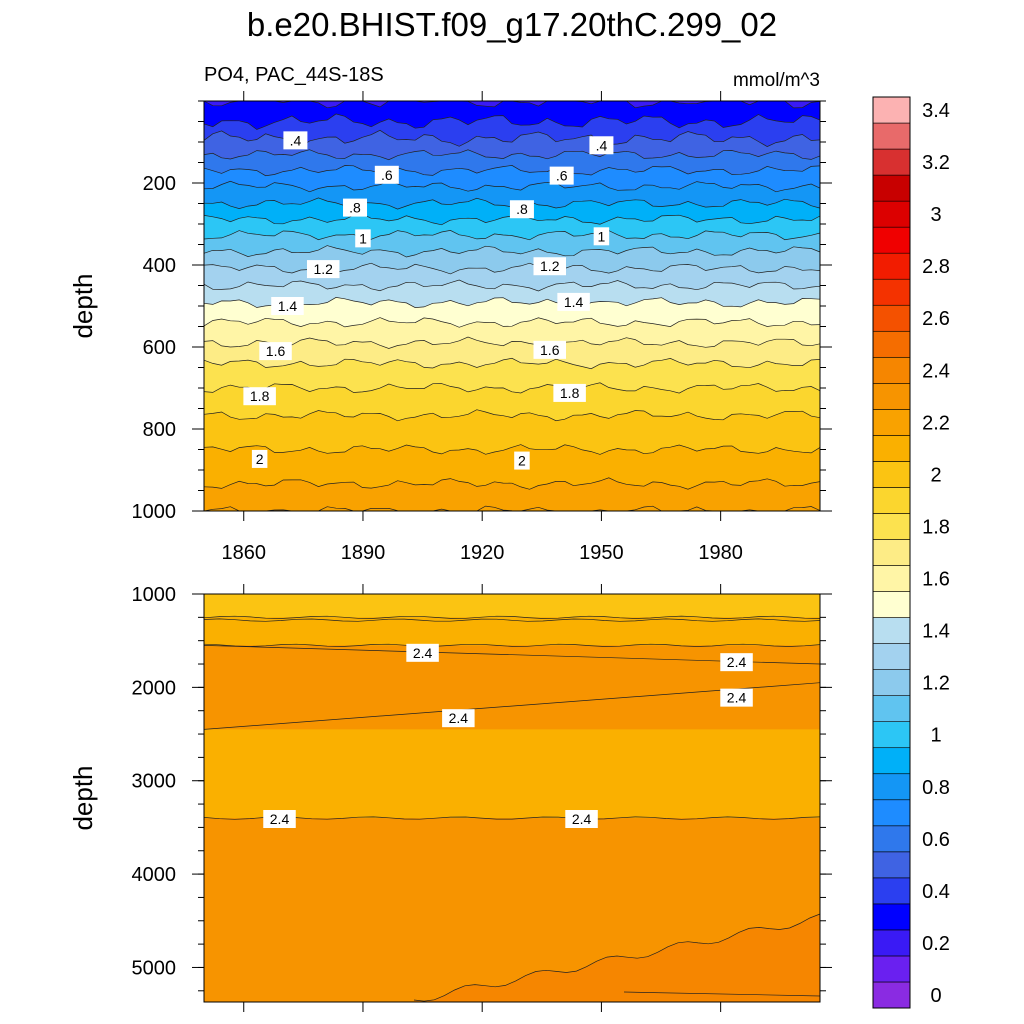 The image size is (1024, 1024). Describe the element at coordinates (154, 968) in the screenshot. I see `y-tick-label: 5000` at that location.